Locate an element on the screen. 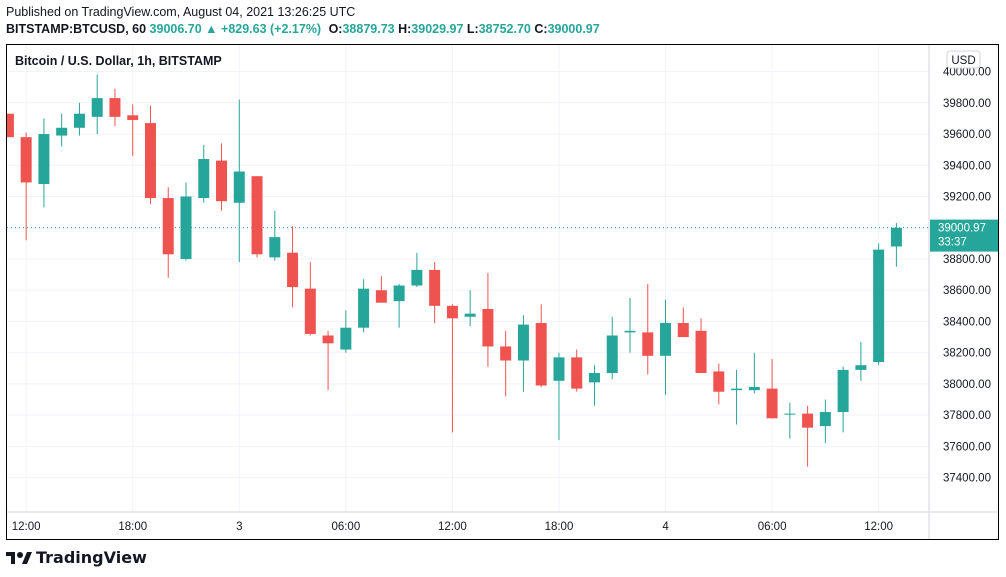  time-tick-label: 12:00 is located at coordinates (878, 527).